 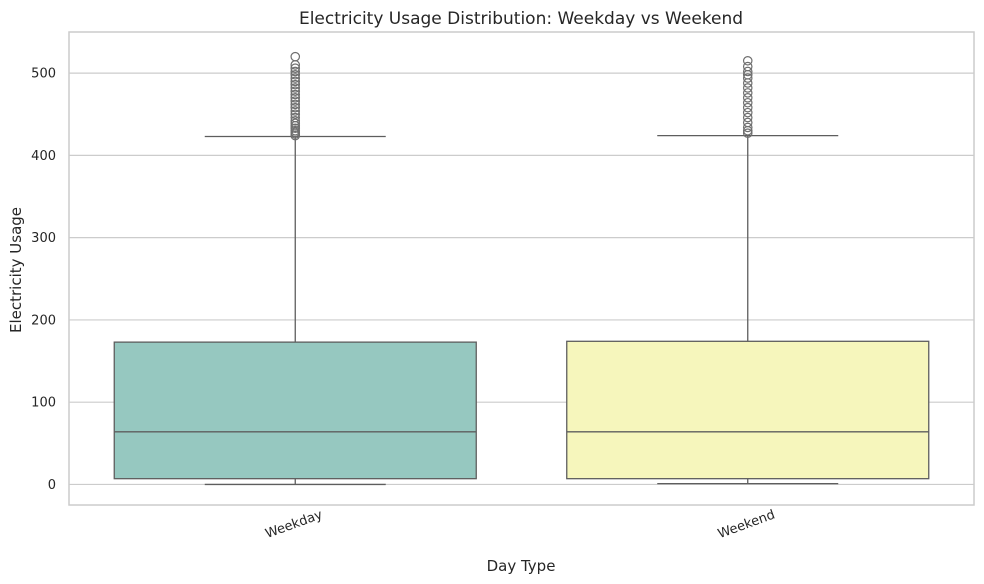 What do you see at coordinates (43, 156) in the screenshot?
I see `y-tick-label: 400` at bounding box center [43, 156].